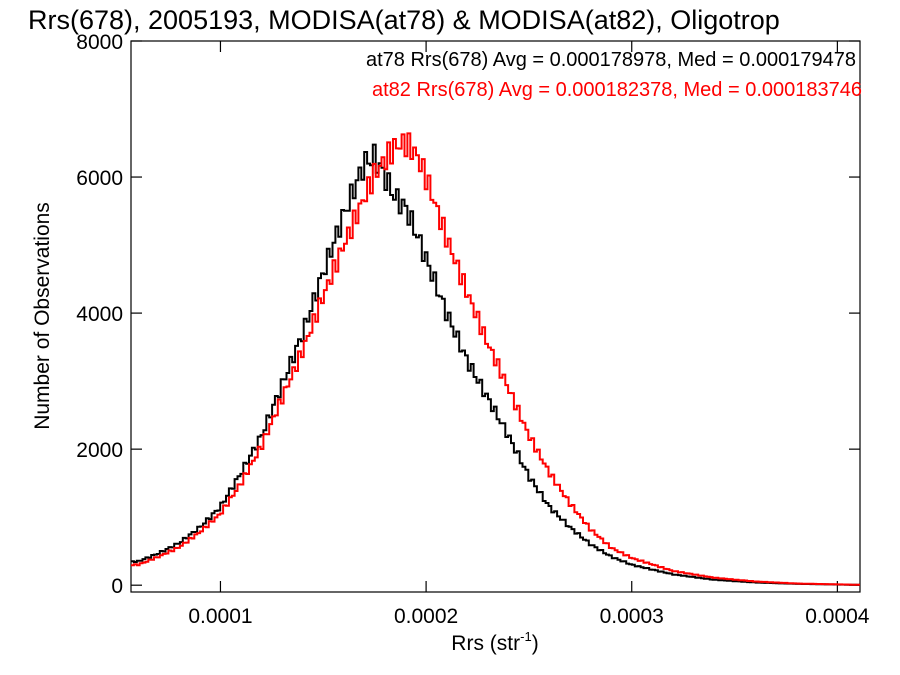 The image size is (900, 675). Describe the element at coordinates (220, 616) in the screenshot. I see `x-tick-label: 0.0001` at that location.